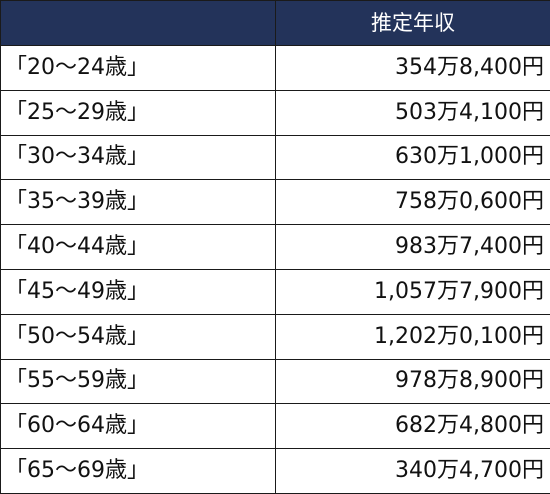 The width and height of the screenshot is (550, 494). I want to click on income-cell: 983万7,400円, so click(413, 247).